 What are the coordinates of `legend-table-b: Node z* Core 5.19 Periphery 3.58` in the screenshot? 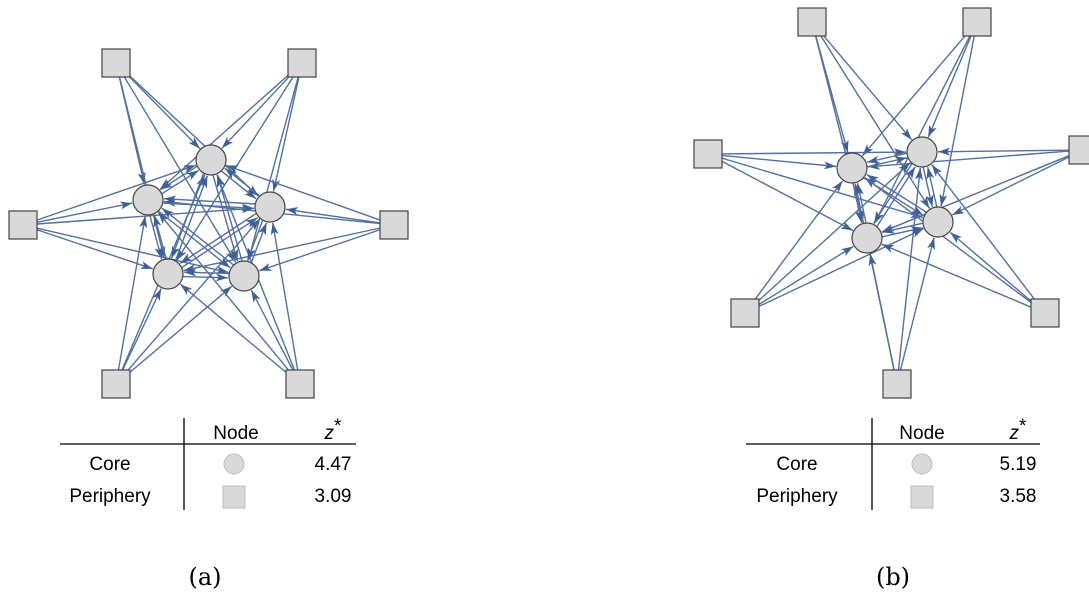 It's located at (893, 463).